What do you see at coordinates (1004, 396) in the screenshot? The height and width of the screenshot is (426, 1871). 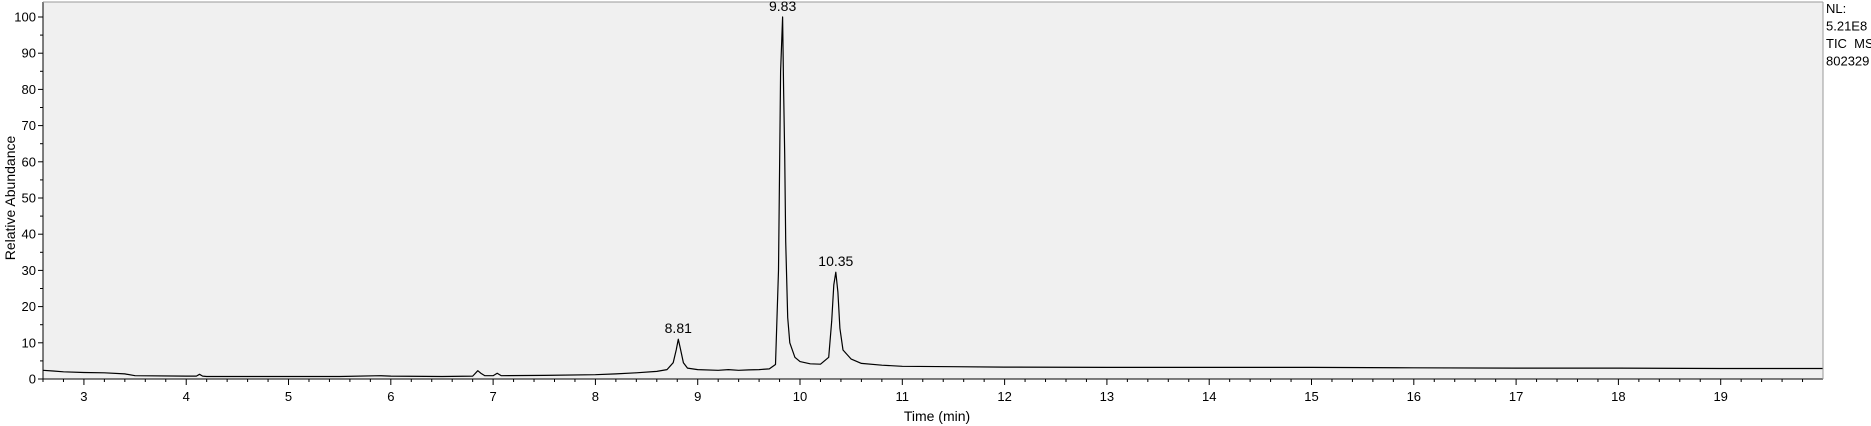 I see `x-tick-label: 12` at bounding box center [1004, 396].